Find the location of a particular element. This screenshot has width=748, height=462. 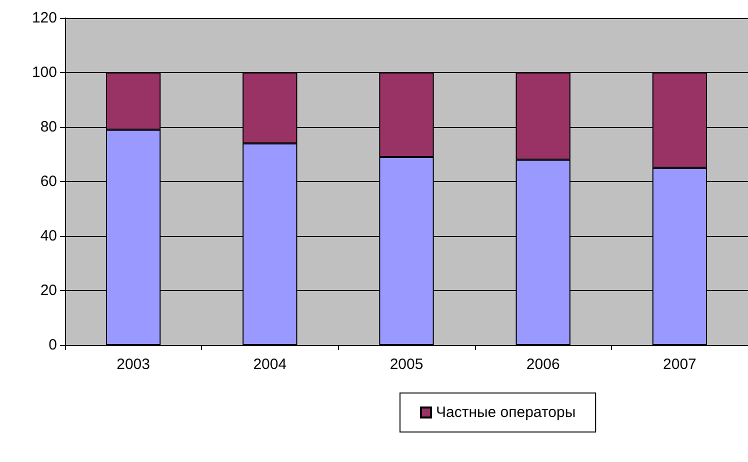

x-tick-label: 2004 is located at coordinates (270, 364).